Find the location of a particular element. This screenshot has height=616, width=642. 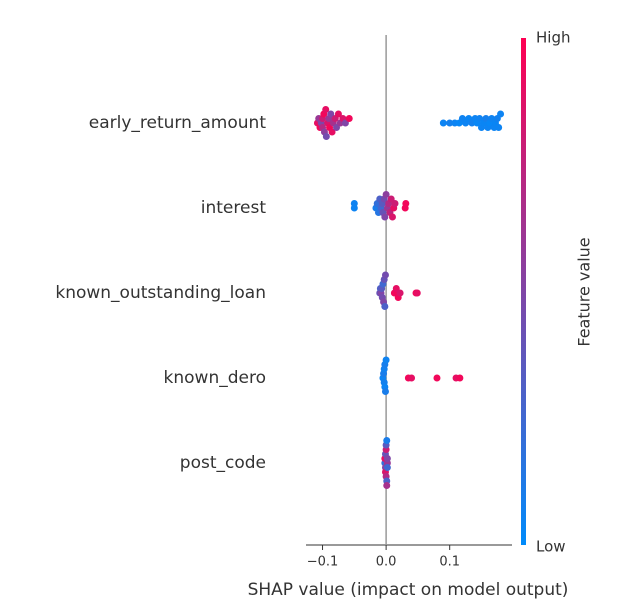

feature-label: known_outstanding_loan is located at coordinates (160, 293).